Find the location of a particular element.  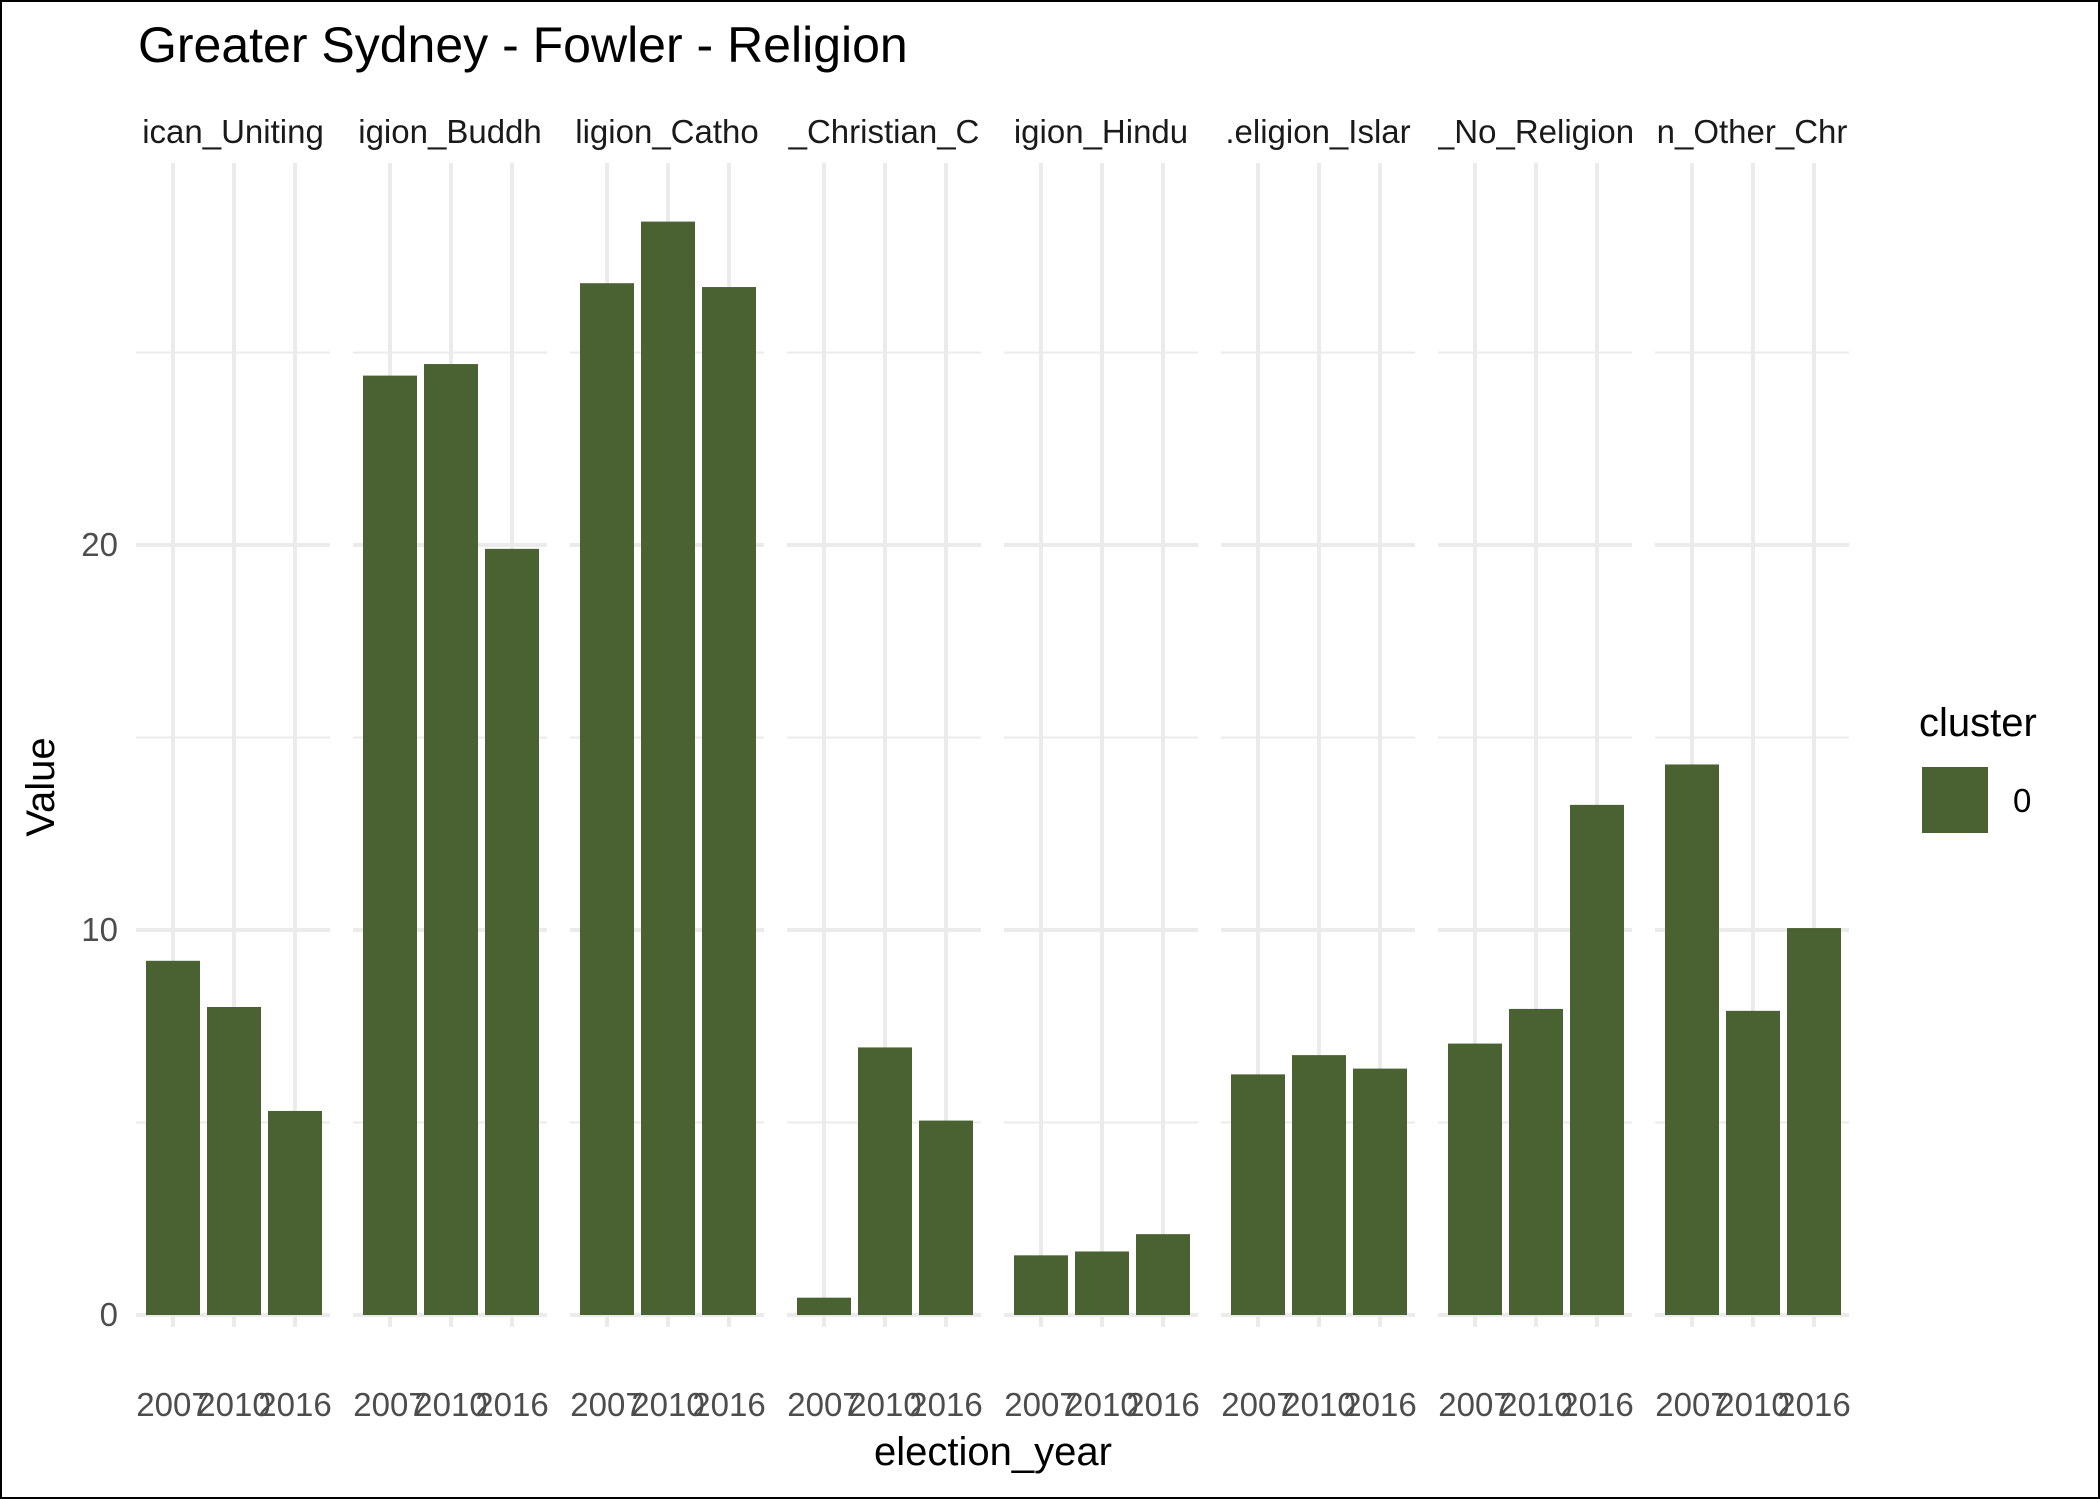

facet-strip-label: _No_Religion is located at coordinates (1534, 131).